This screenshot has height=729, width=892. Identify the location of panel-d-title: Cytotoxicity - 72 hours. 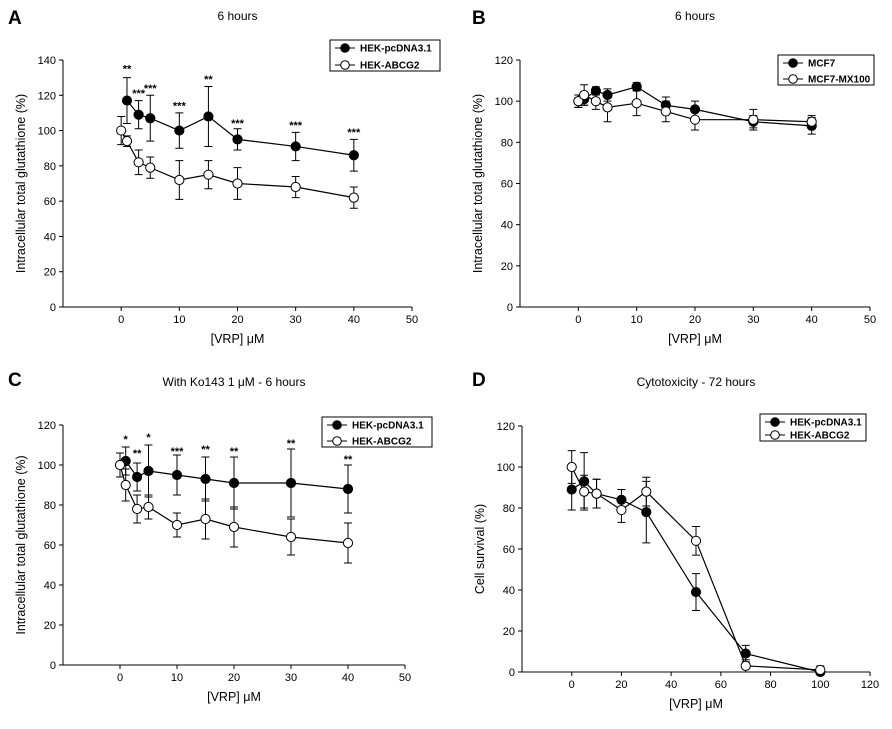
(696, 382).